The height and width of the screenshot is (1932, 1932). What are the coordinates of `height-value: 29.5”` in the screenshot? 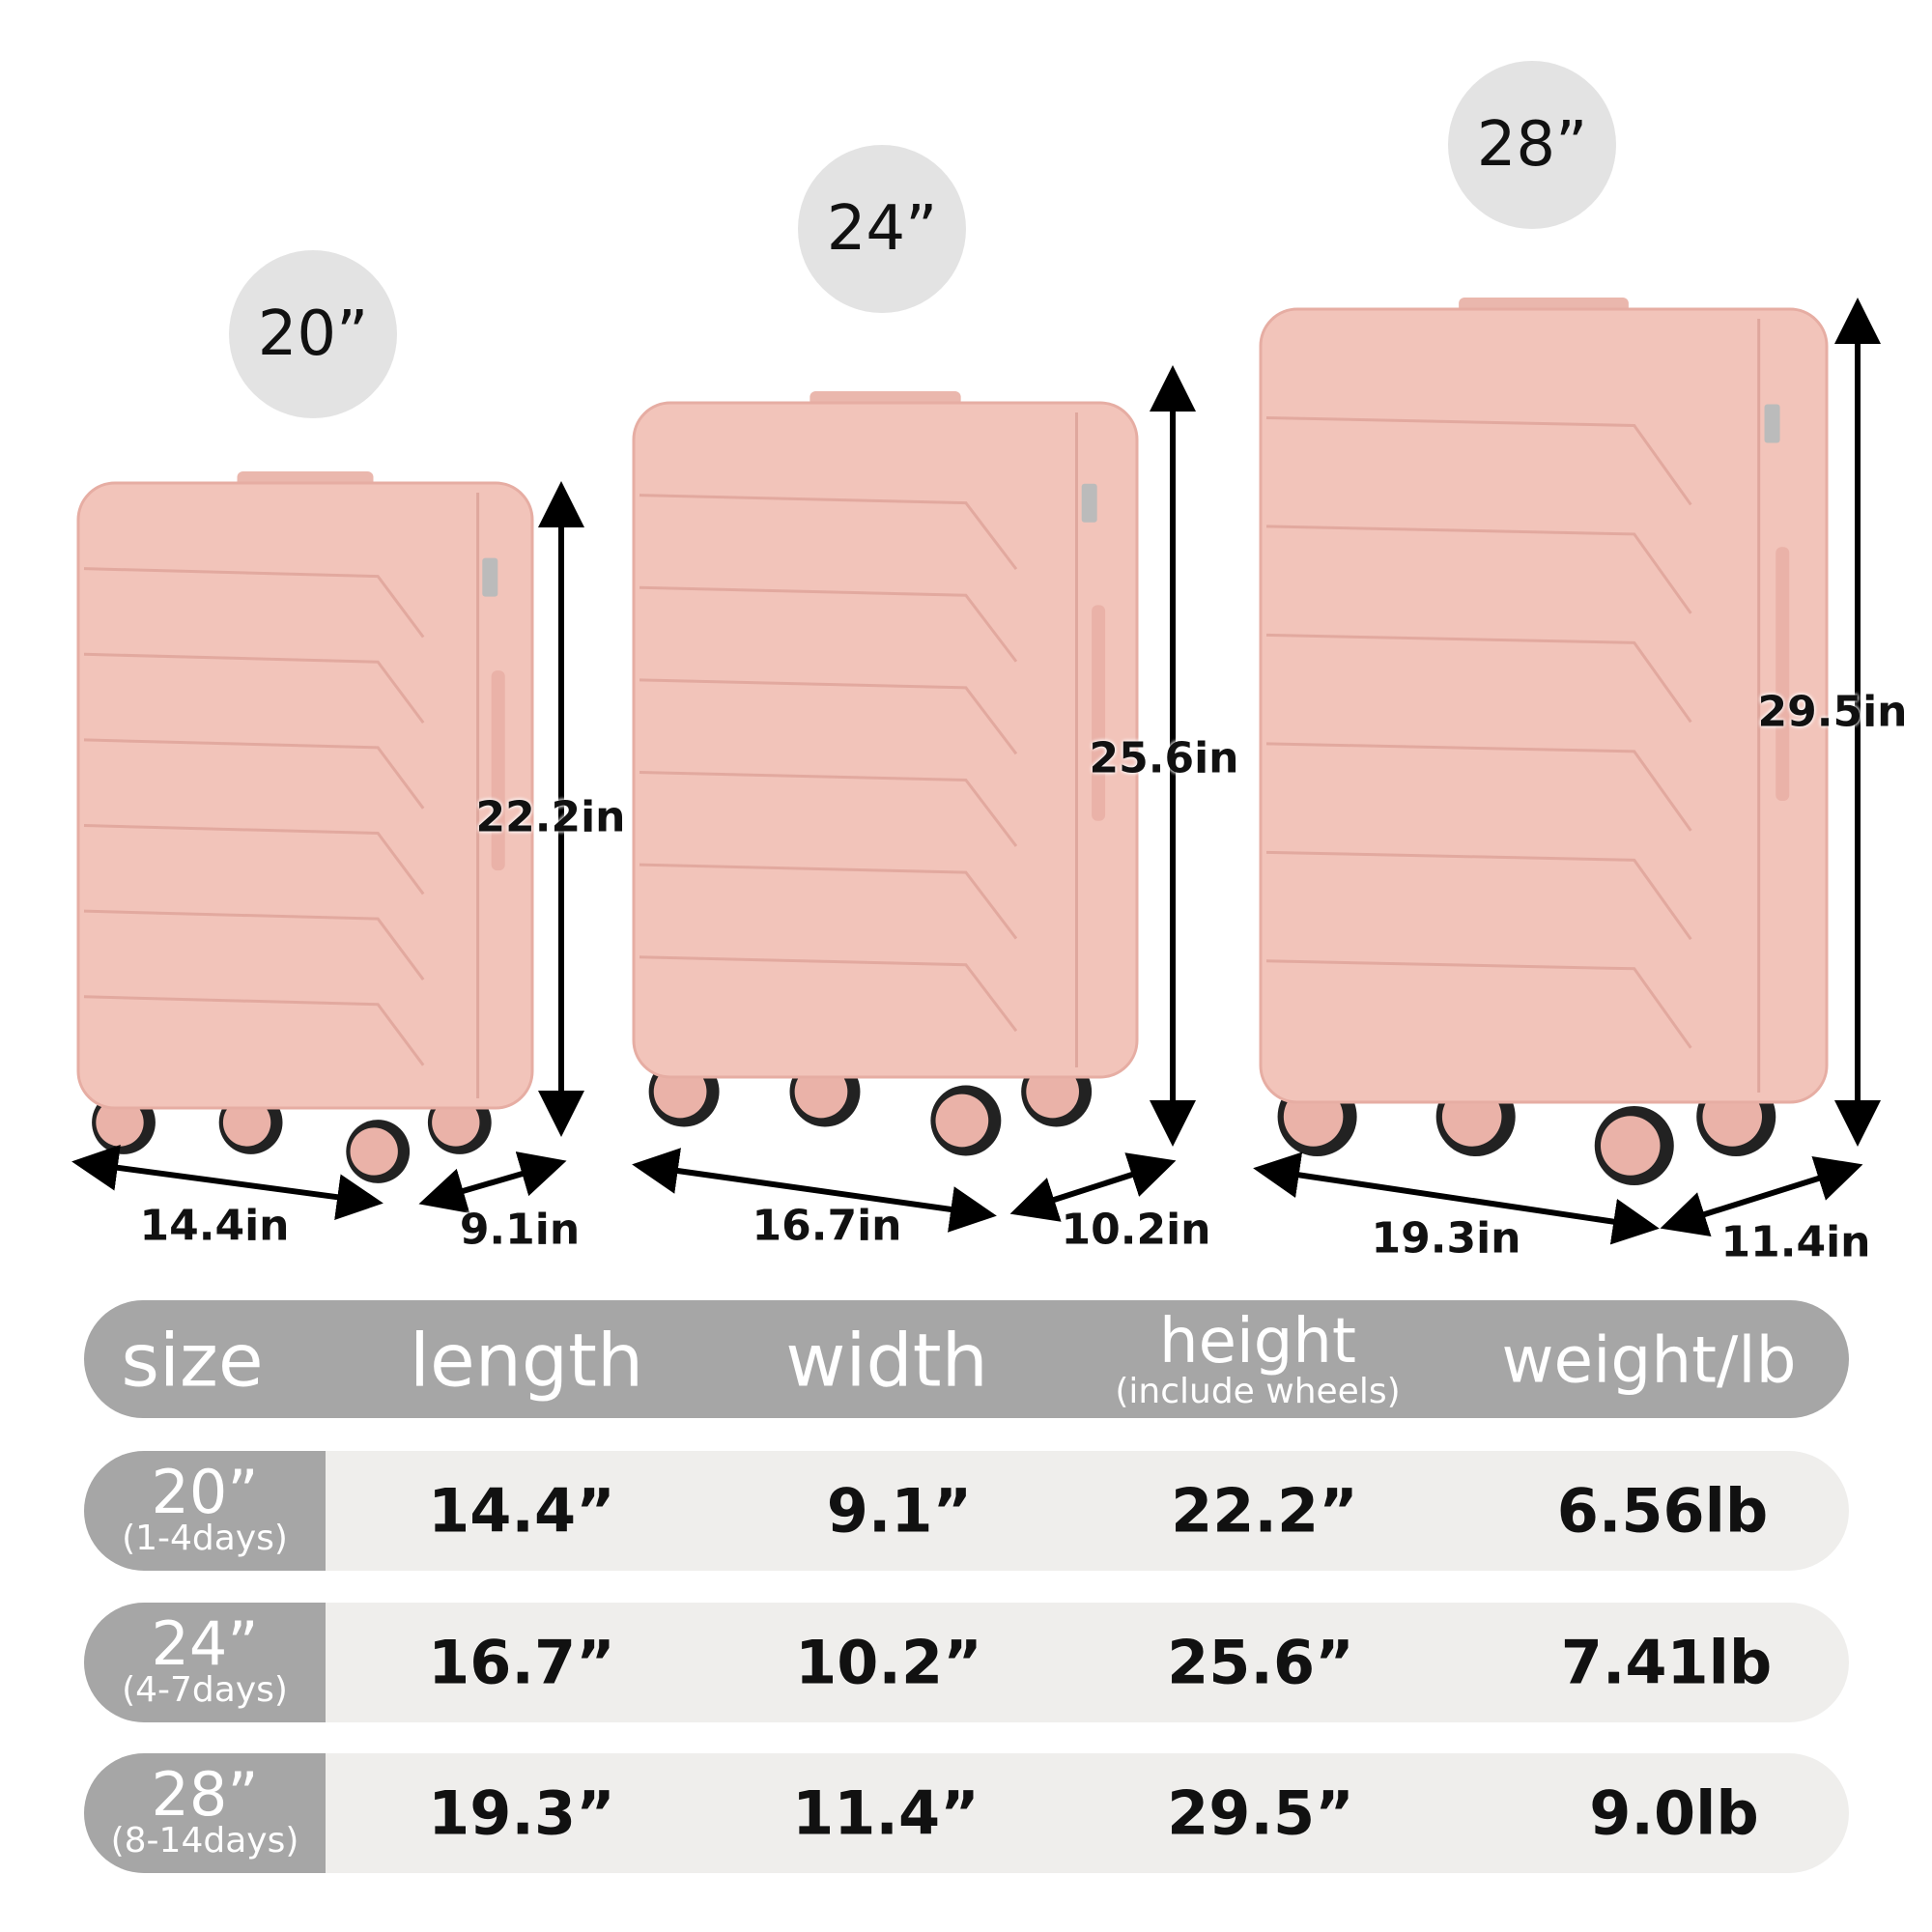 It's located at (1260, 1813).